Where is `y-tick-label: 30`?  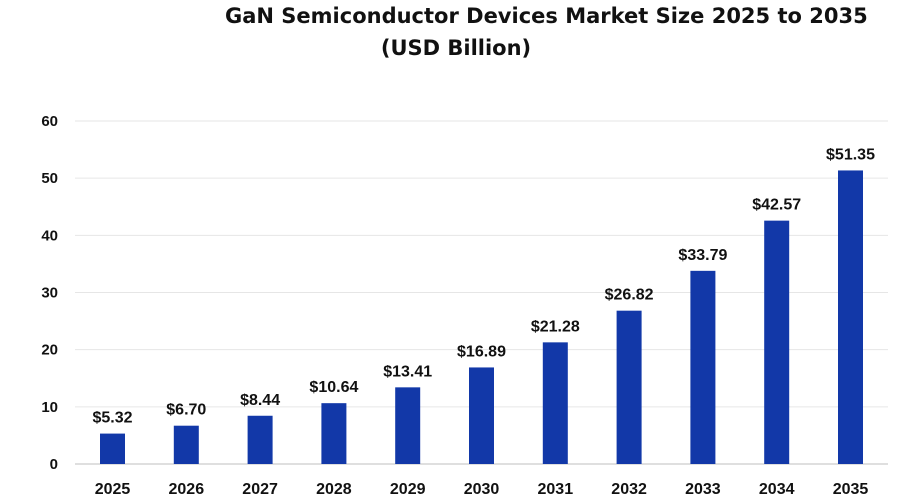 y-tick-label: 30 is located at coordinates (49, 293).